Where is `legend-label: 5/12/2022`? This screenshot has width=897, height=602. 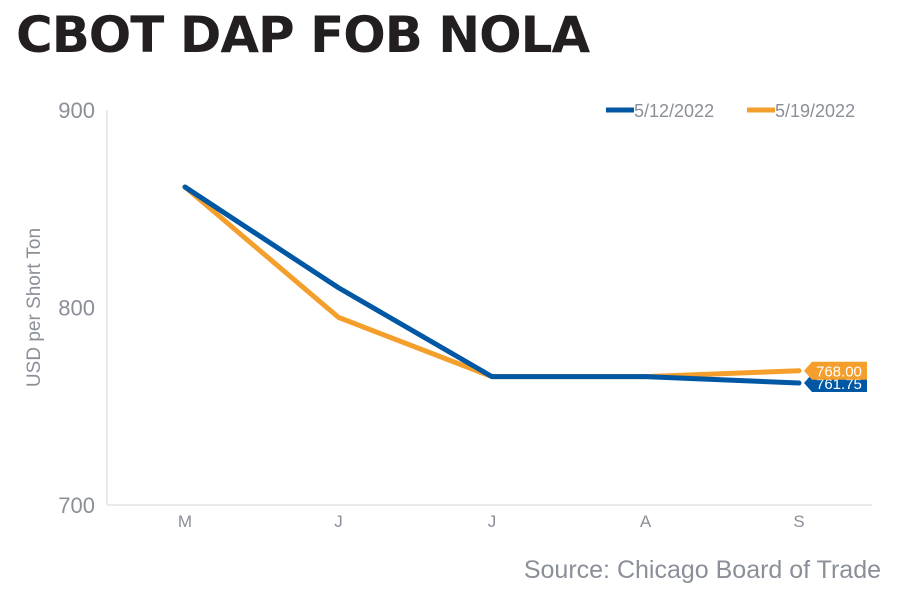 legend-label: 5/12/2022 is located at coordinates (674, 111).